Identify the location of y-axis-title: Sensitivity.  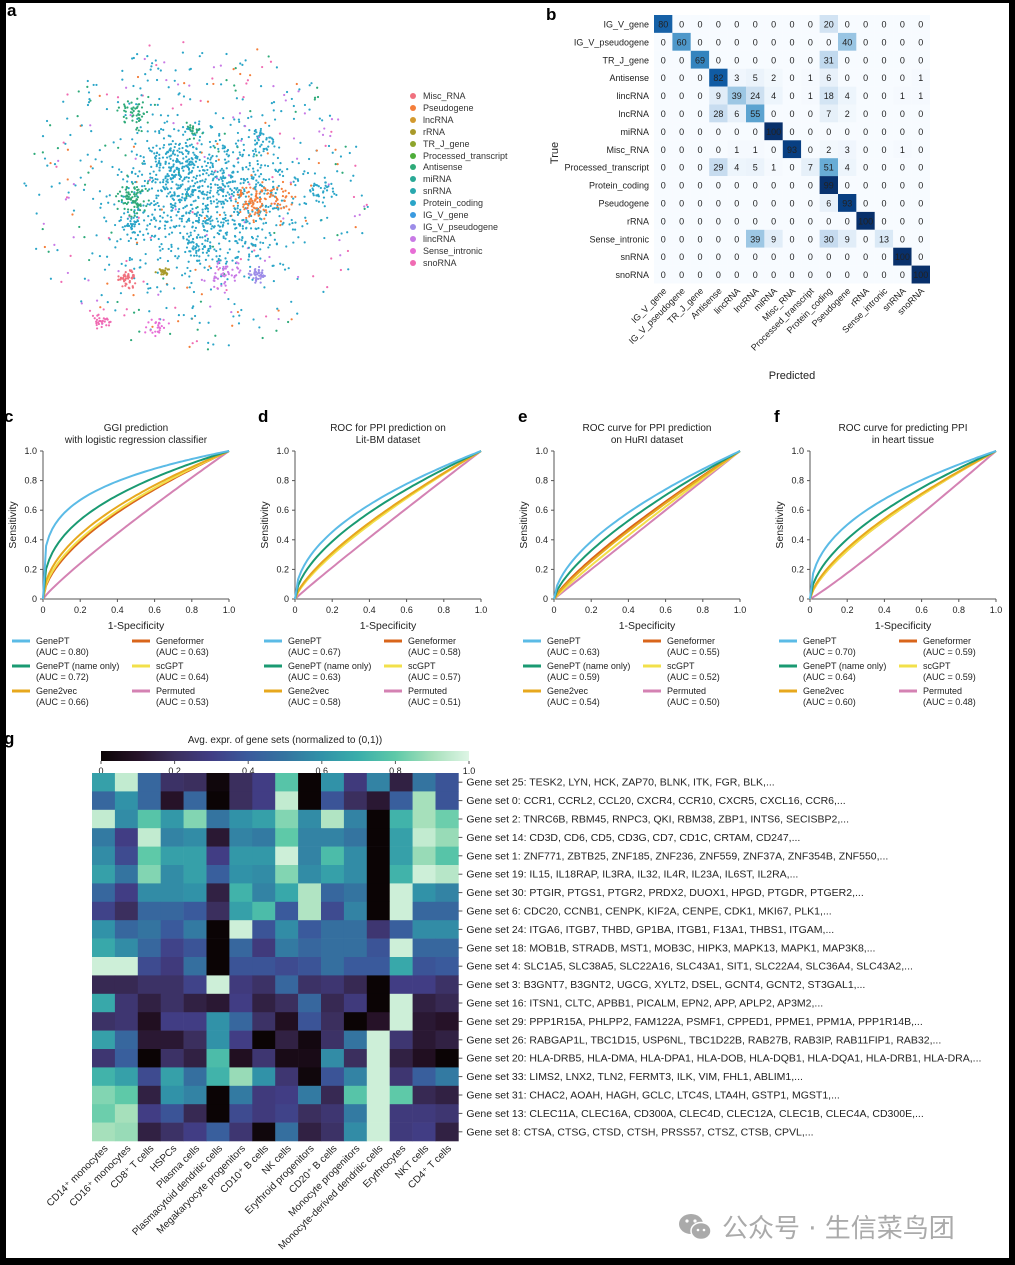
(265, 525).